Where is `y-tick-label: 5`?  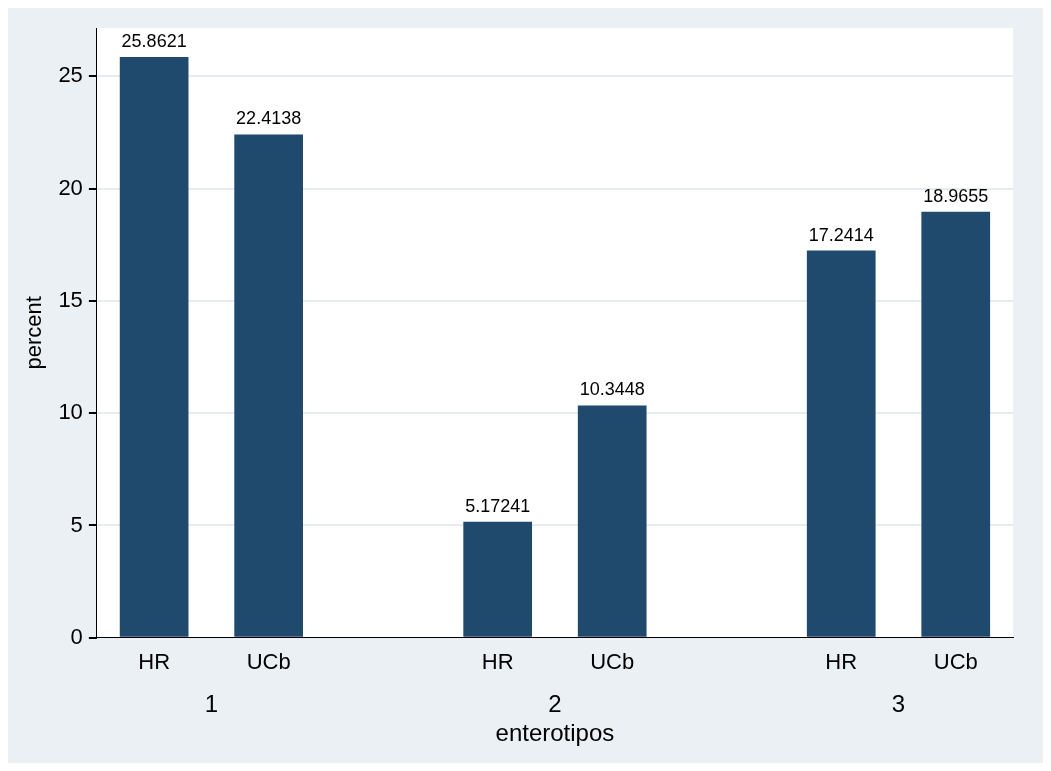 y-tick-label: 5 is located at coordinates (76, 524).